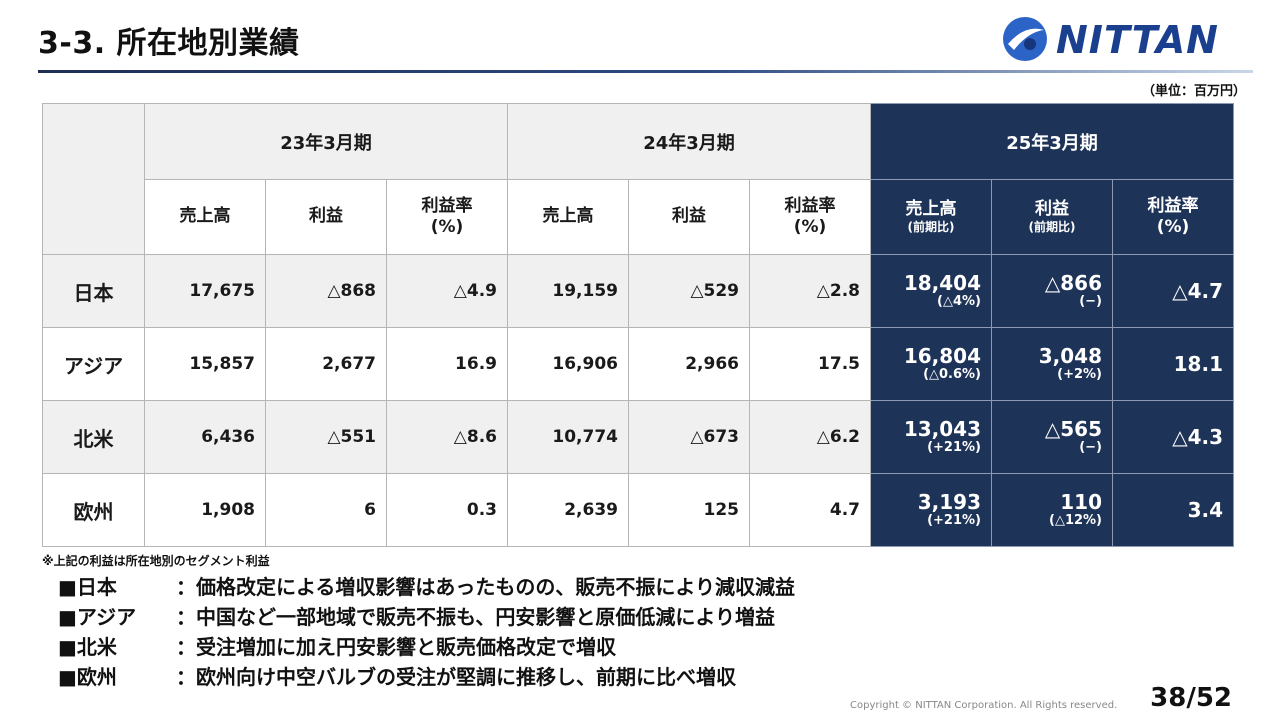  What do you see at coordinates (447, 510) in the screenshot?
I see `margin-cell: 0.3` at bounding box center [447, 510].